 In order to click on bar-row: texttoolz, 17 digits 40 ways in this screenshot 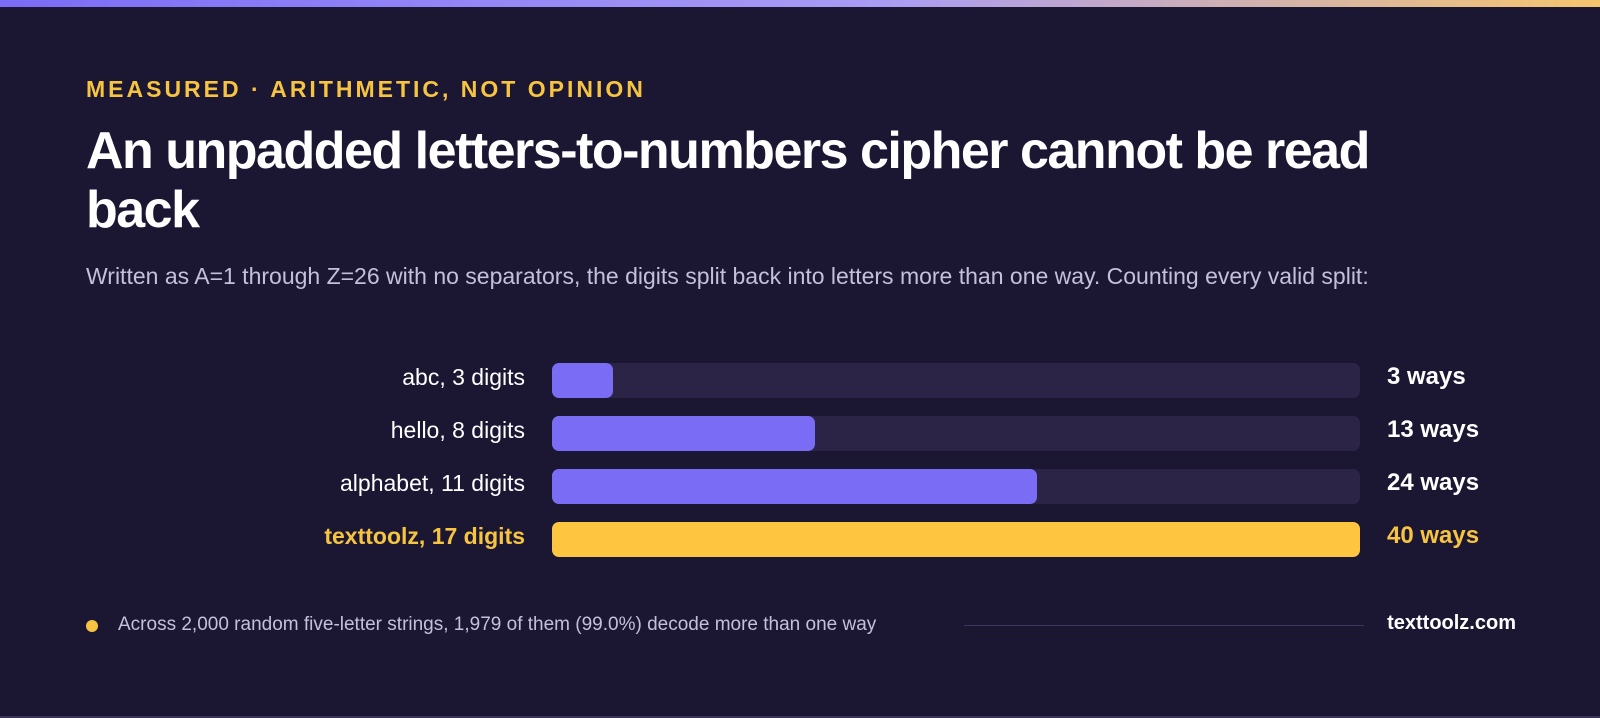, I will do `click(800, 539)`.